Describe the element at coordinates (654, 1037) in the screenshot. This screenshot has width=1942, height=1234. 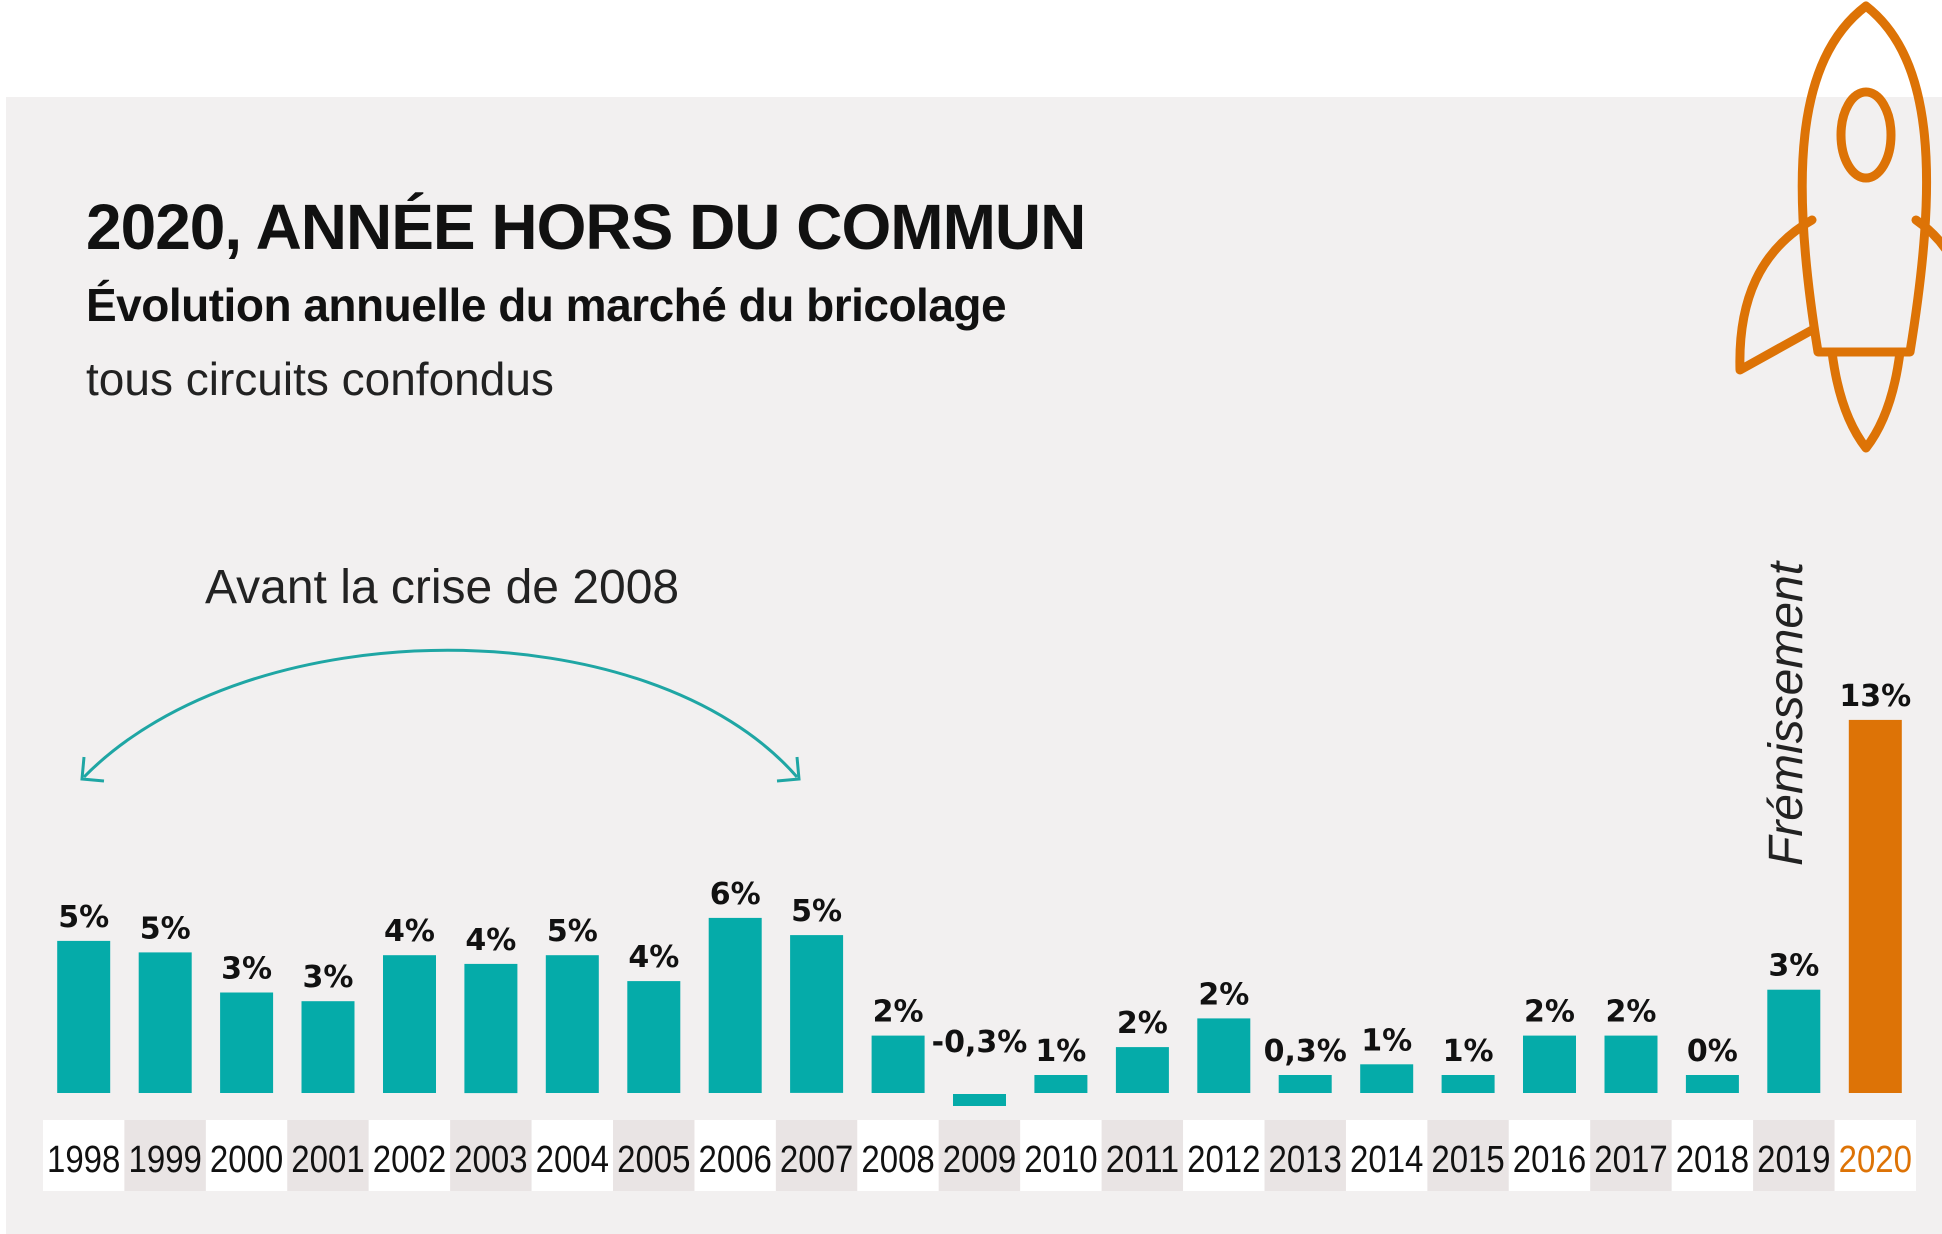
I see `bar-2005` at that location.